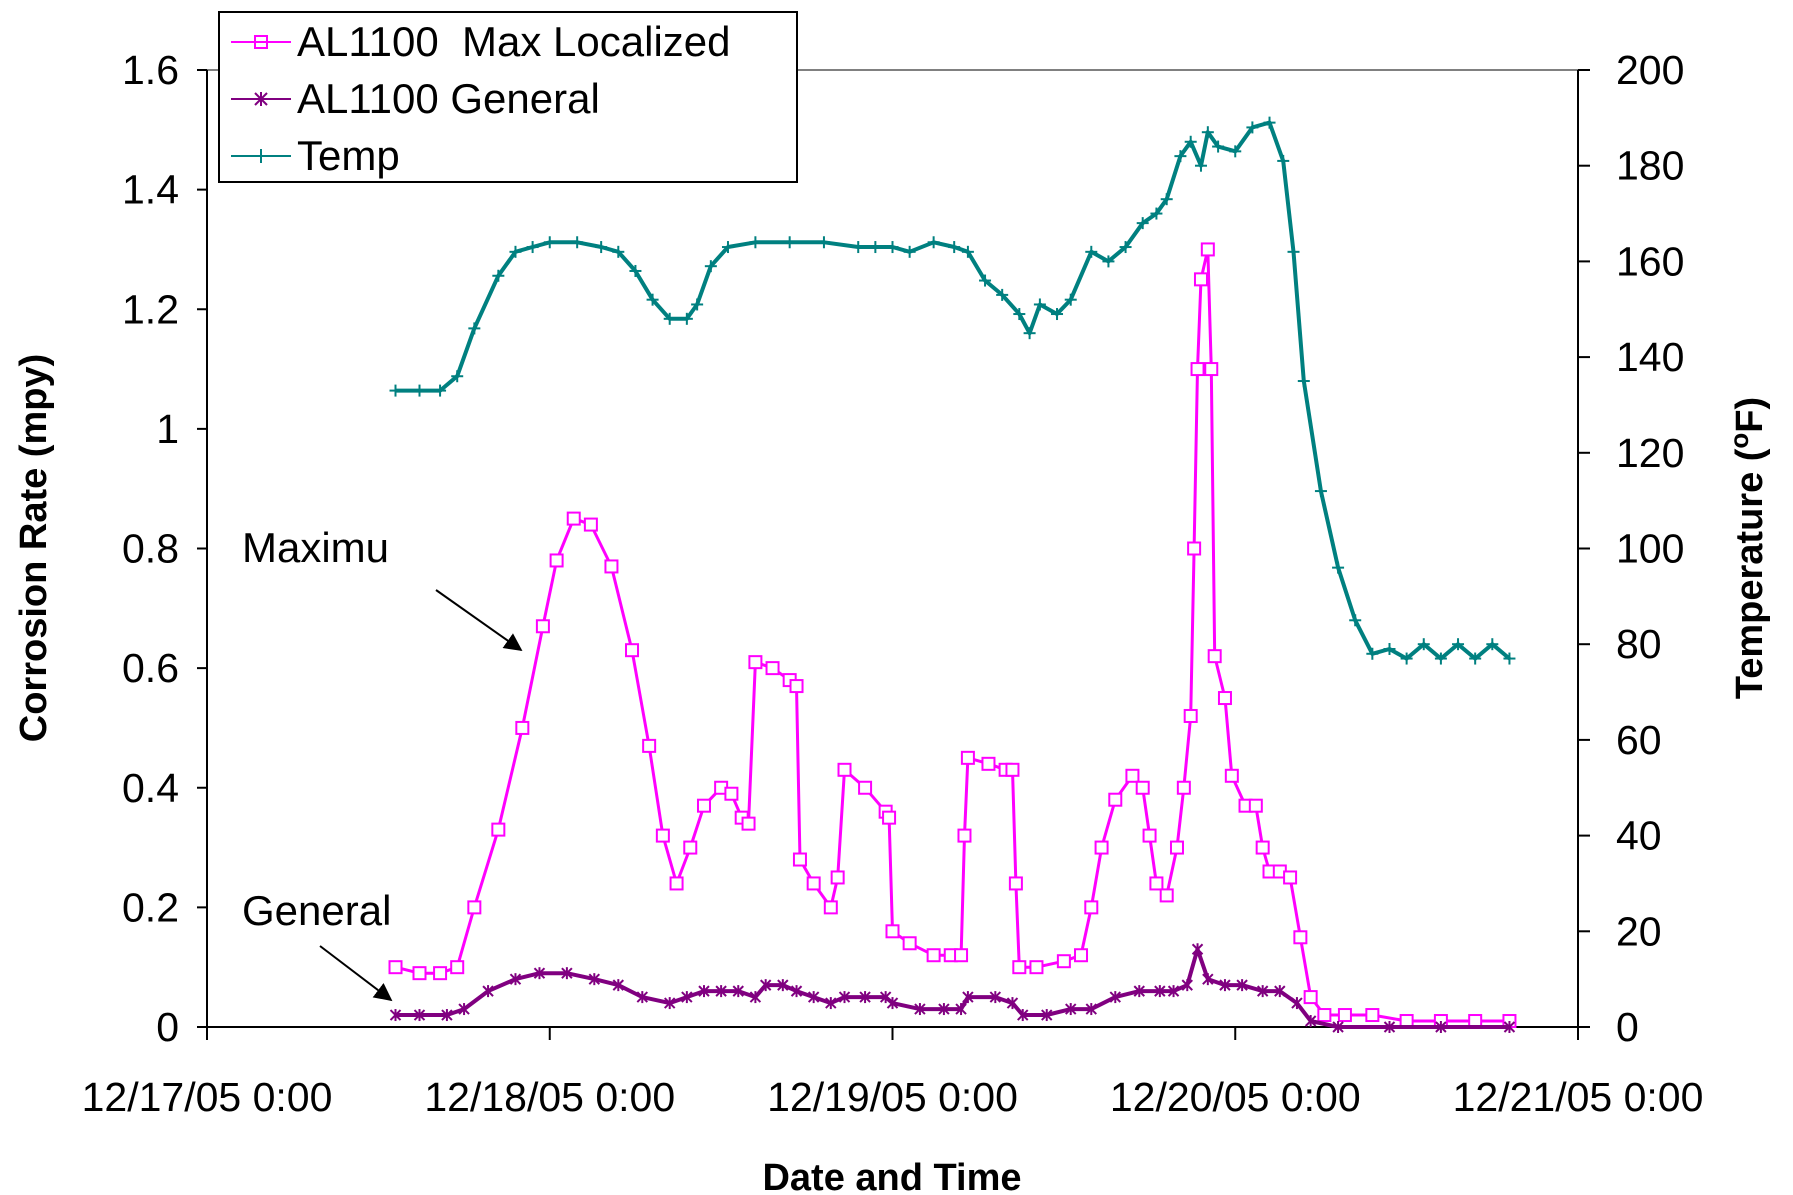 Image resolution: width=1793 pixels, height=1195 pixels. I want to click on left-y-tick-label: 1.4, so click(150, 190).